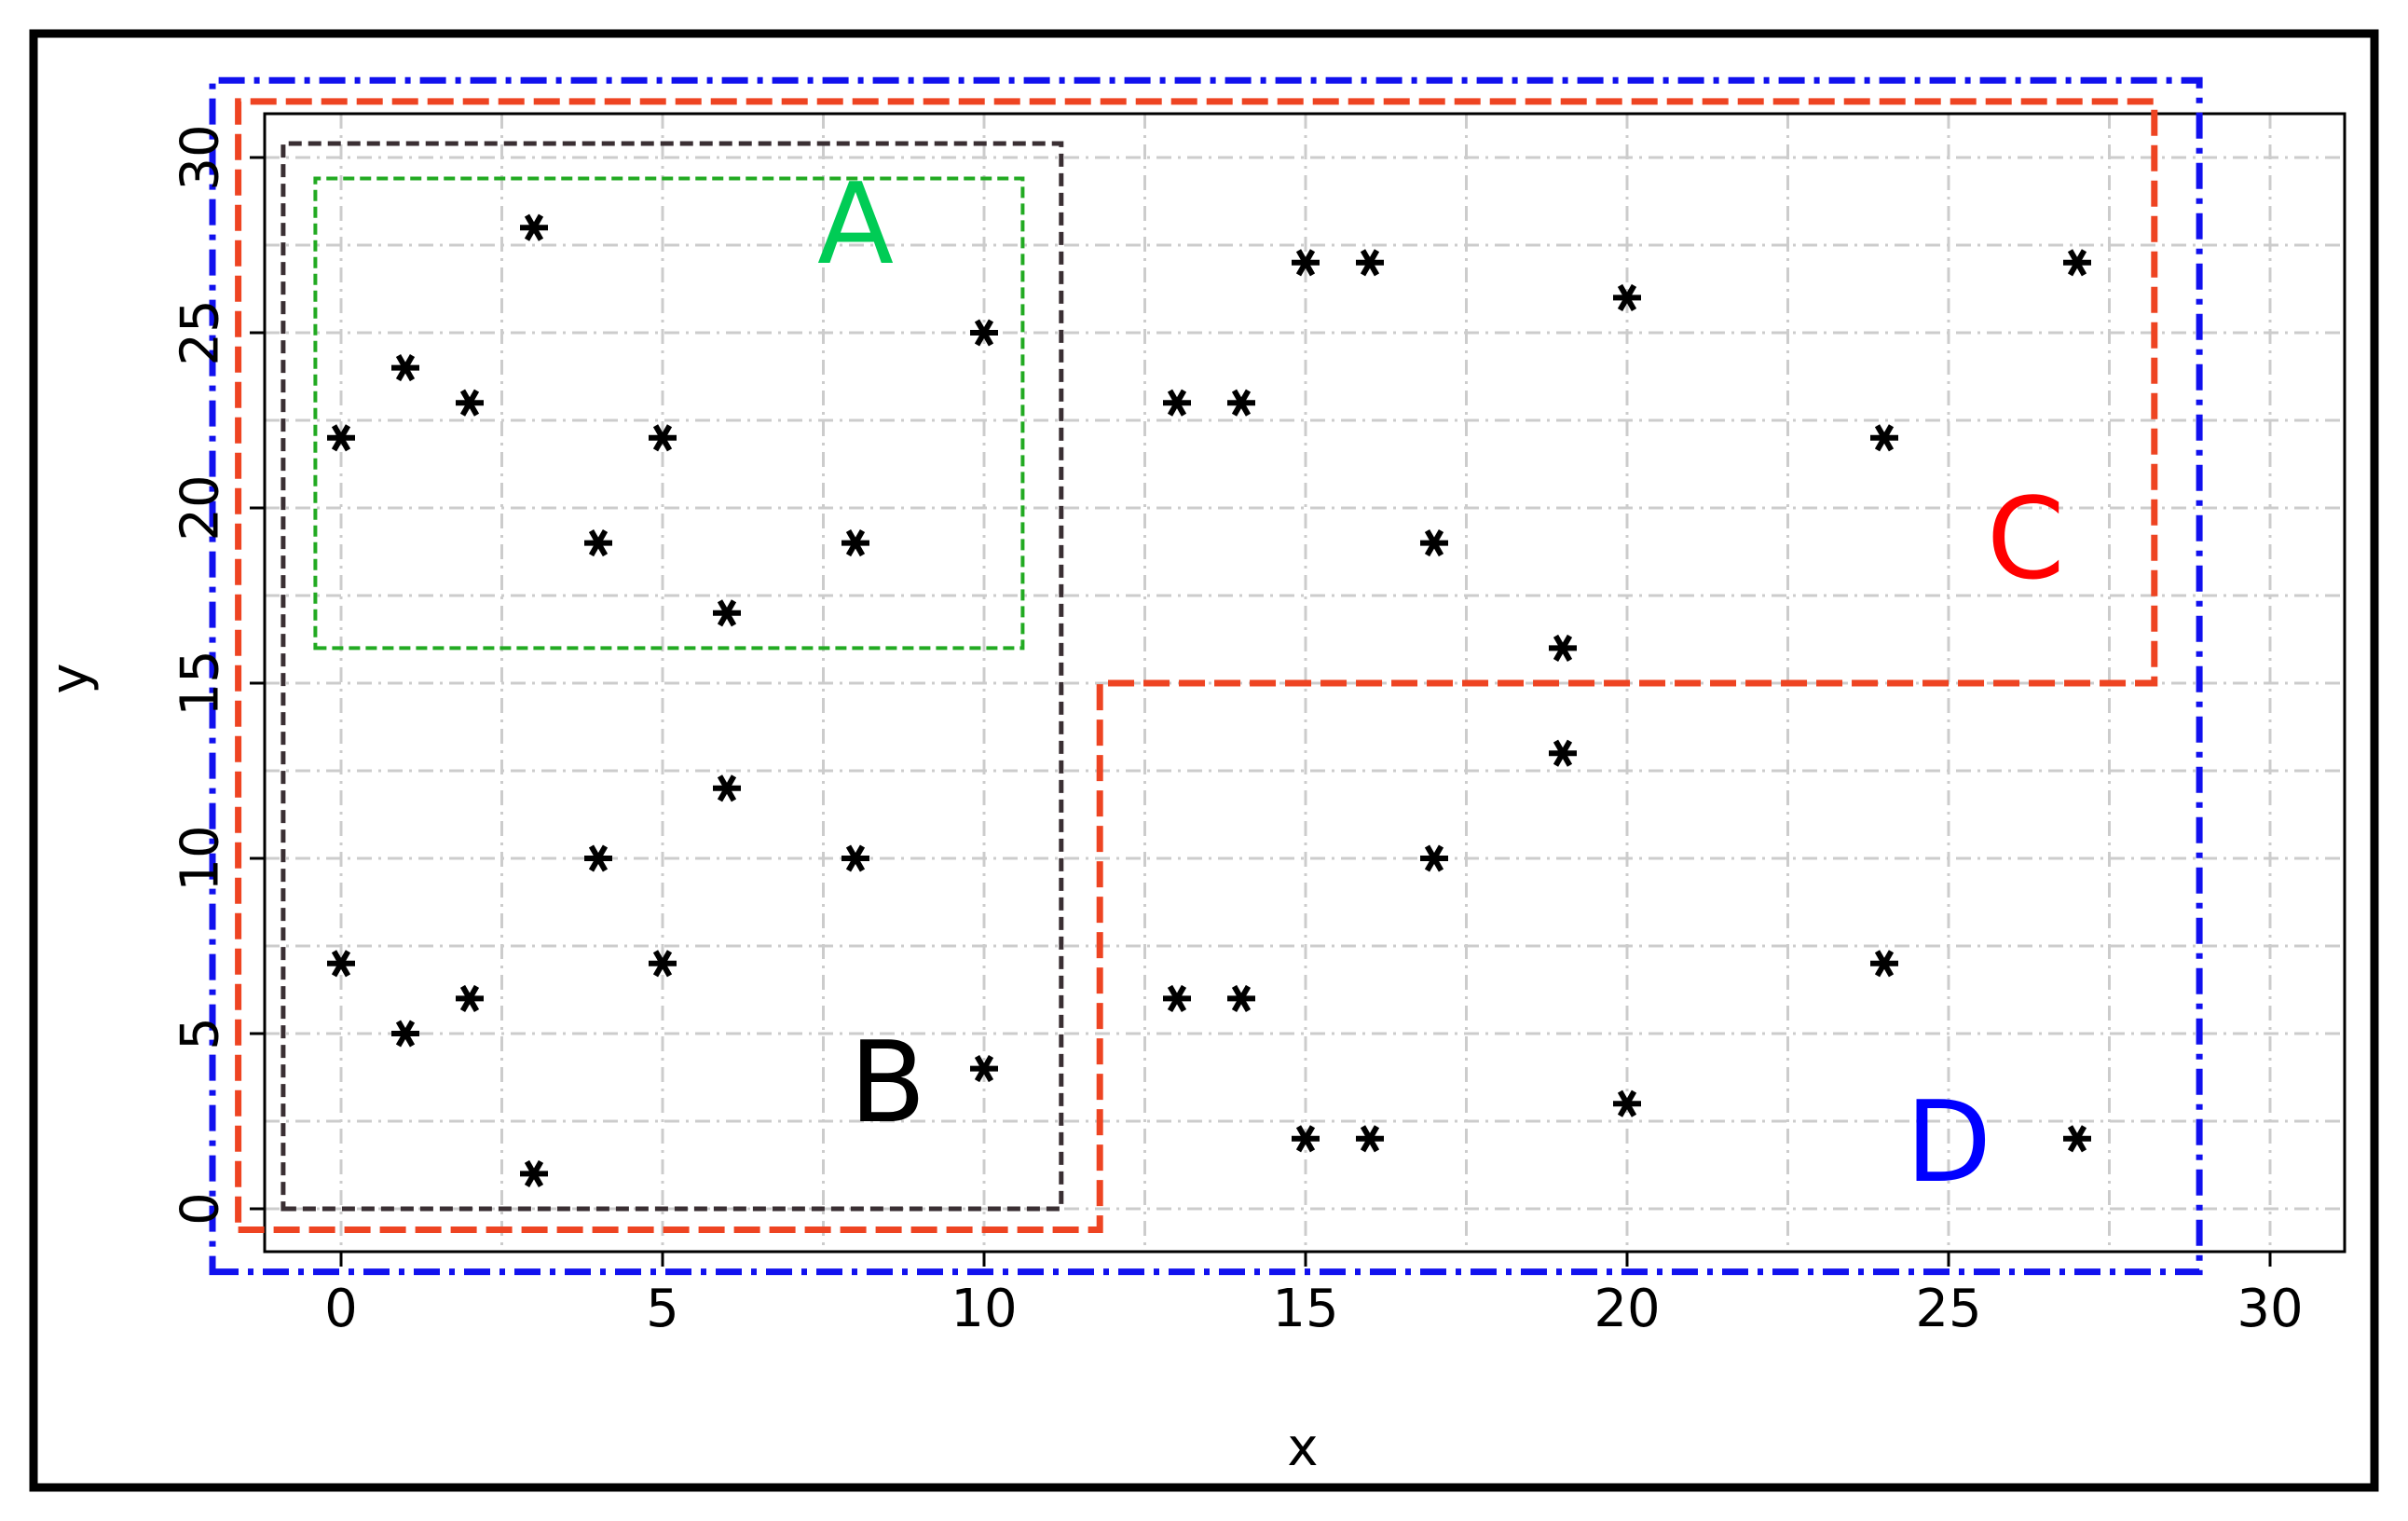 This screenshot has width=2408, height=1521. I want to click on x-tick-label: 20, so click(1627, 1309).